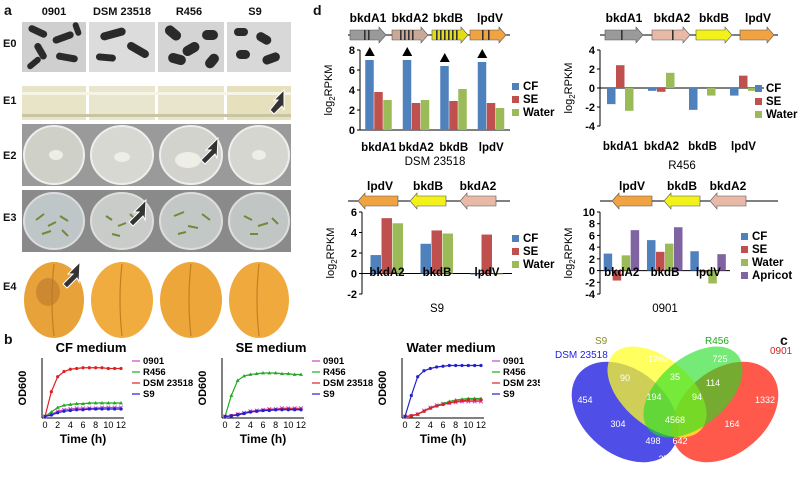 This screenshot has height=479, width=799. Describe the element at coordinates (592, 272) in the screenshot. I see `y-tick-label: 0` at that location.